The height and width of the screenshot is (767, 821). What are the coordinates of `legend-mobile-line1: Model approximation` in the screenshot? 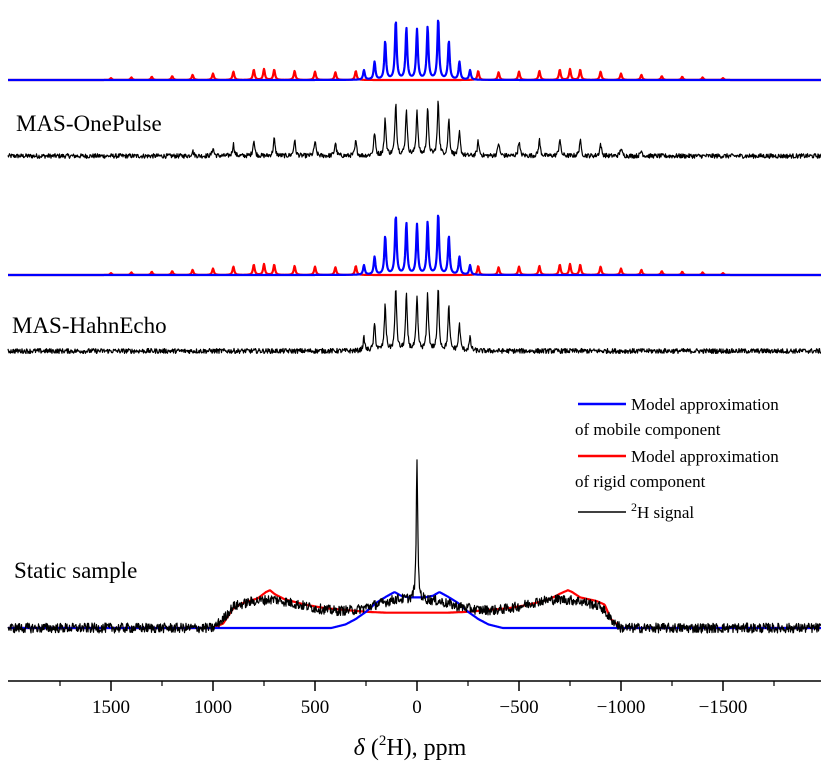 It's located at (705, 404).